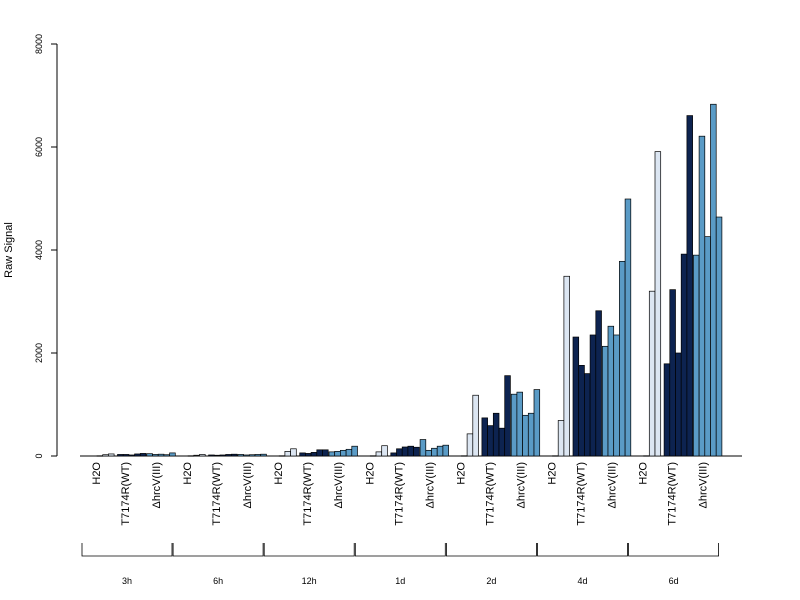 This screenshot has width=800, height=600. Describe the element at coordinates (39, 147) in the screenshot. I see `y-tick-label: 6000` at that location.